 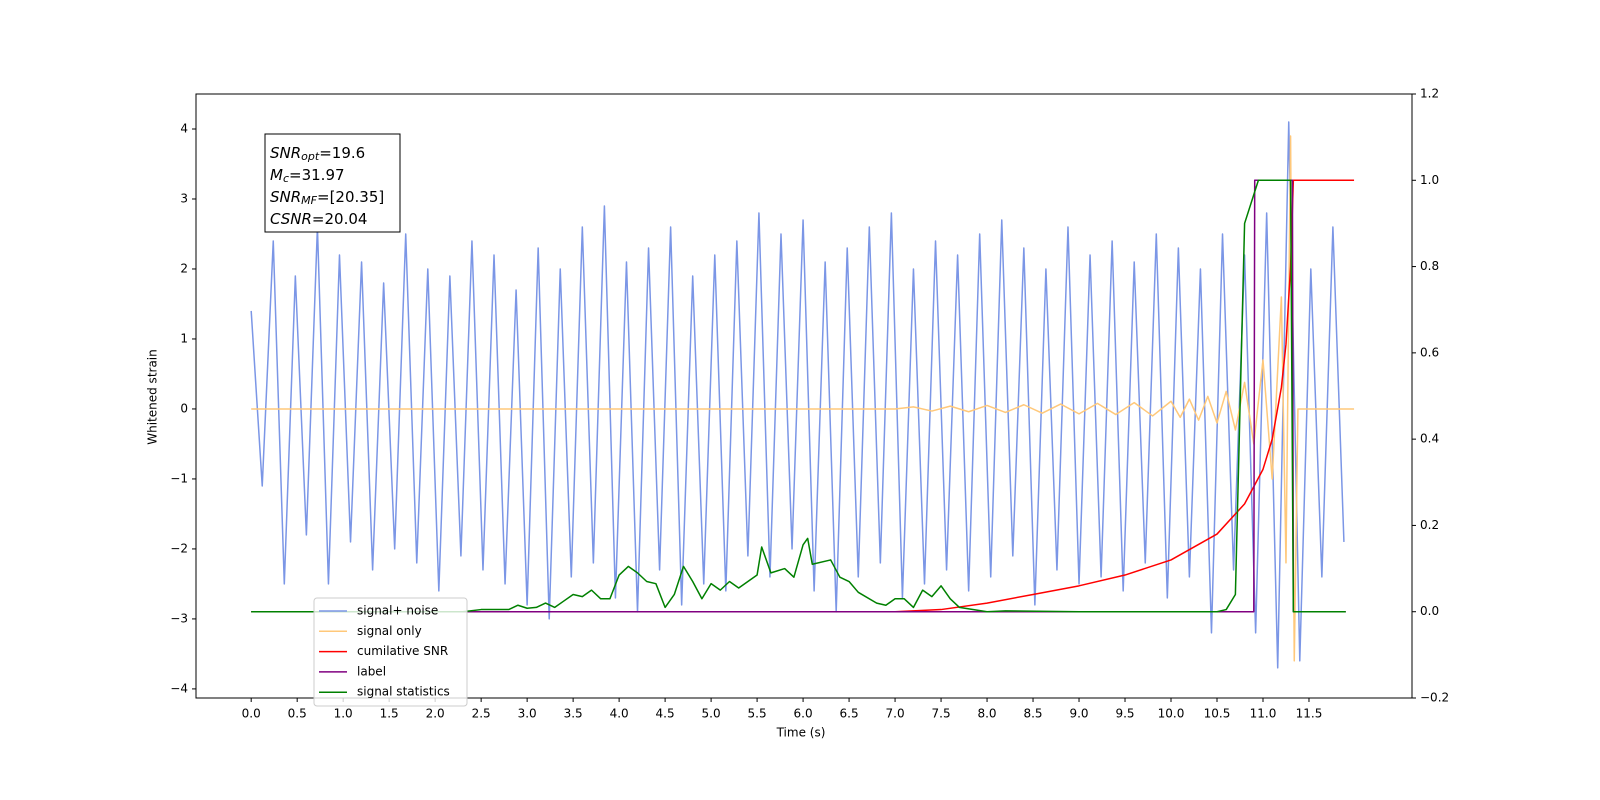 I want to click on annotation-value: =31.97, so click(x=317, y=175).